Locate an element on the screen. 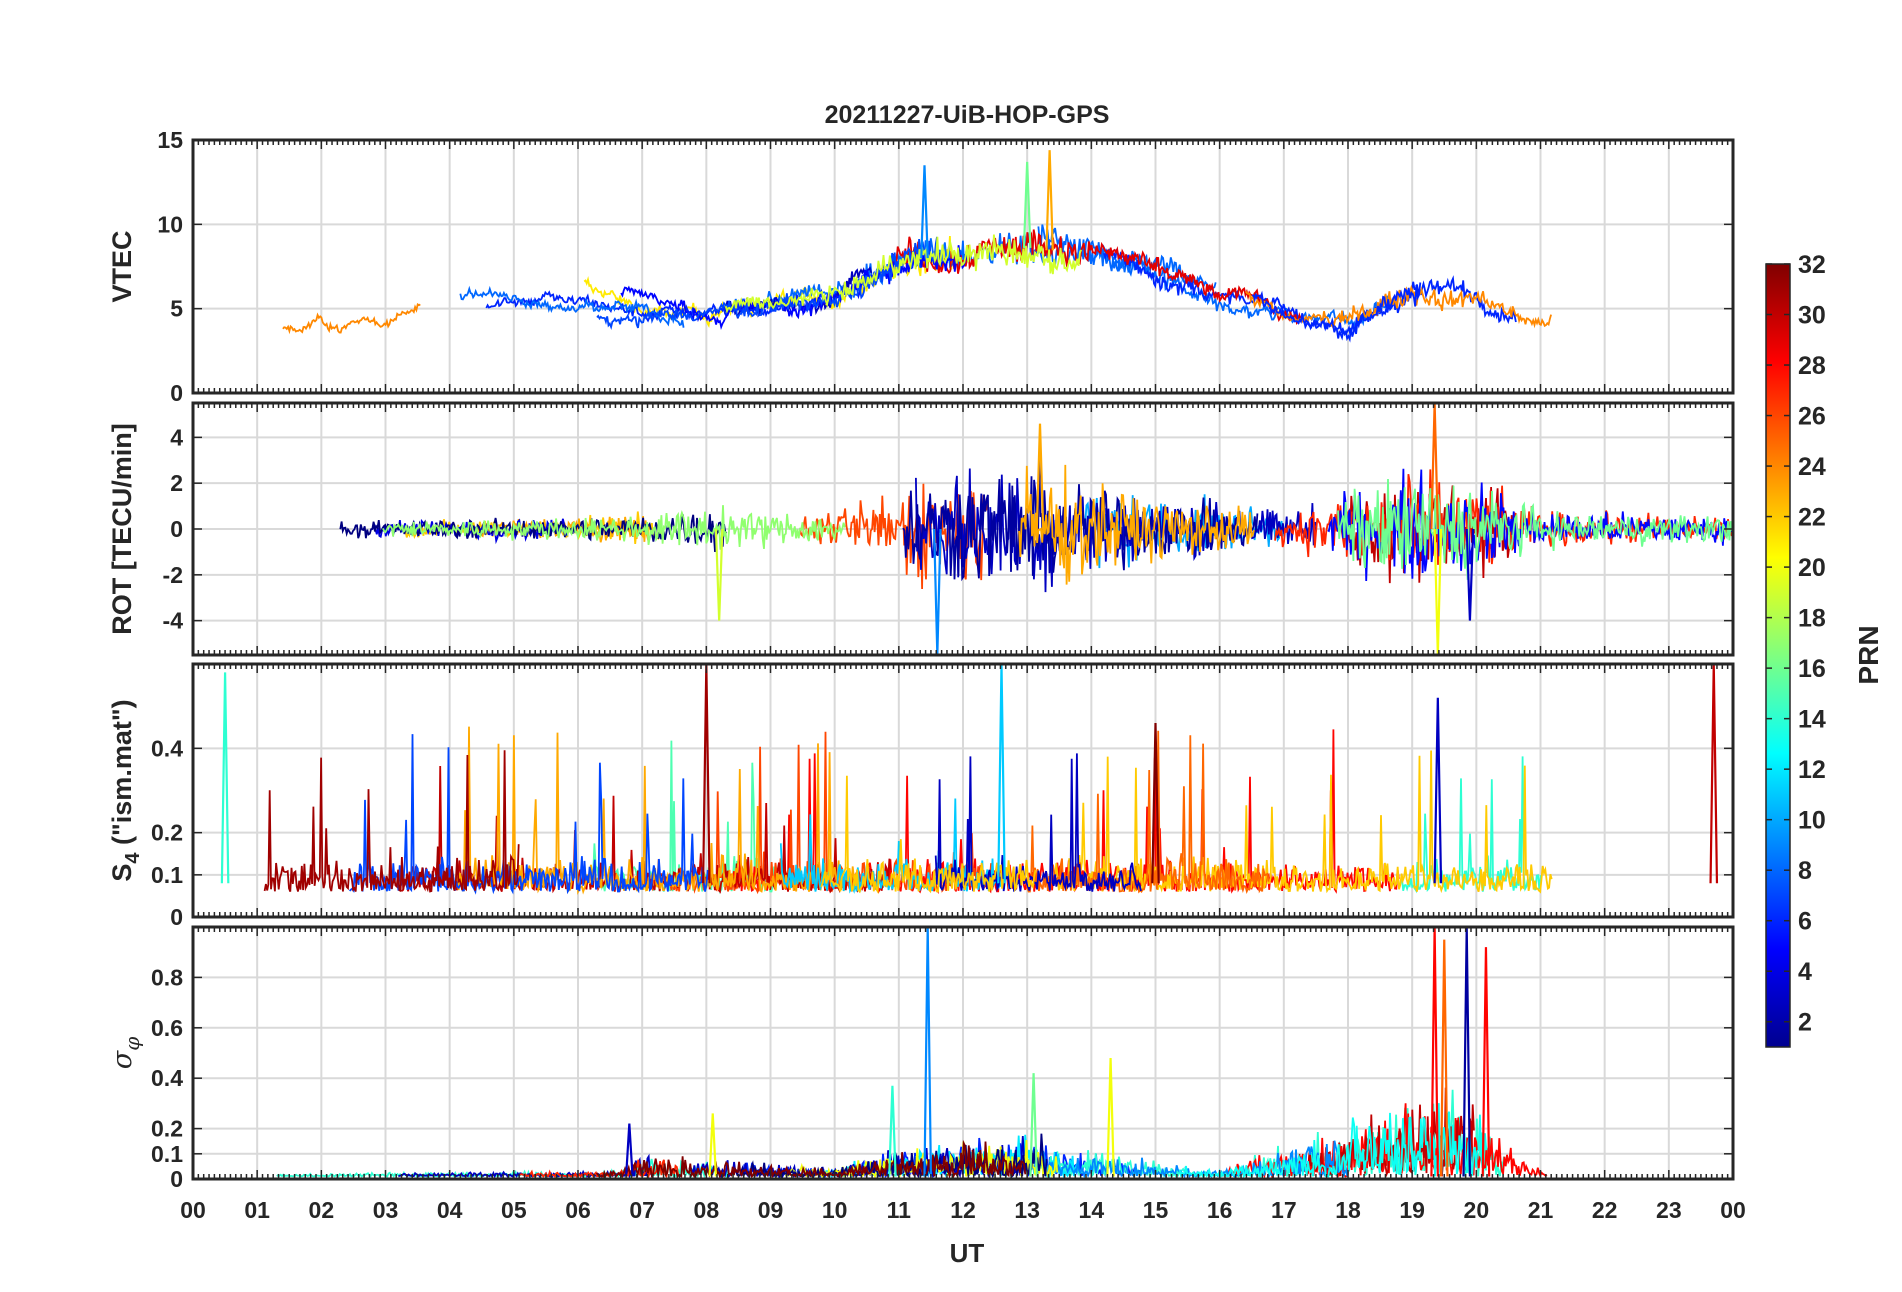  vtec-traces is located at coordinates (917, 246).